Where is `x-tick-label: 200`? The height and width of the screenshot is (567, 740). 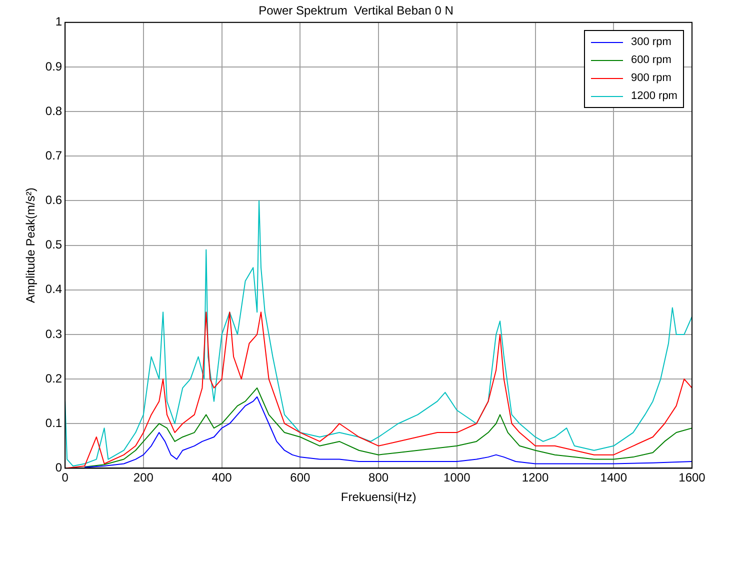 x-tick-label: 200 is located at coordinates (143, 477).